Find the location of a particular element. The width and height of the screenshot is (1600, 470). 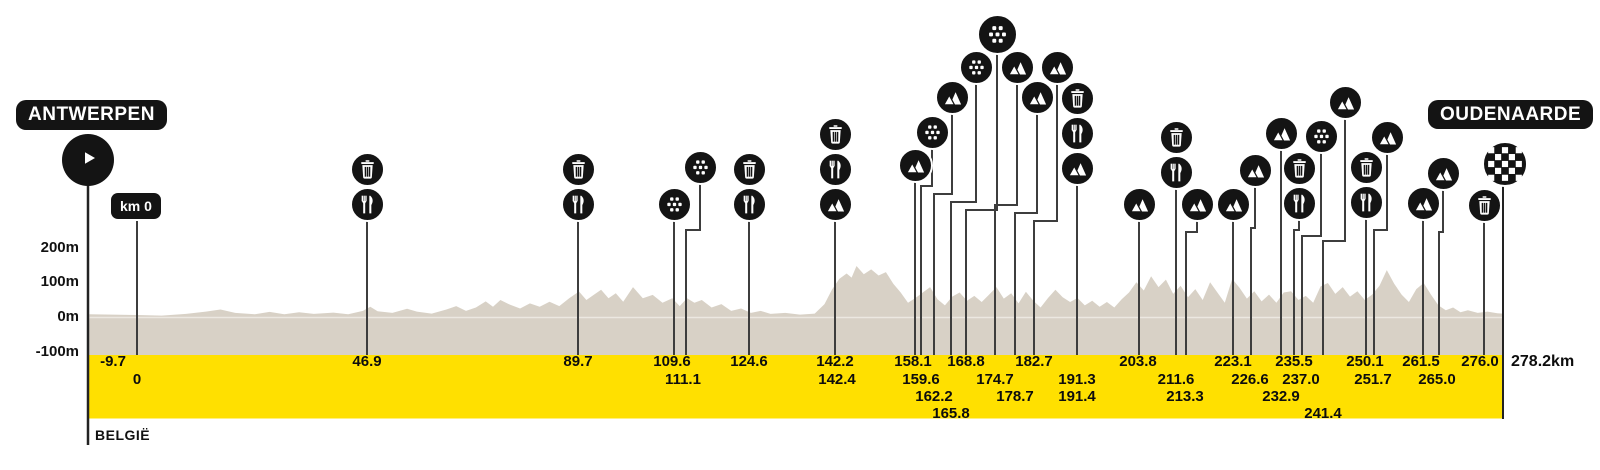

km-label: 46.9 is located at coordinates (367, 361).